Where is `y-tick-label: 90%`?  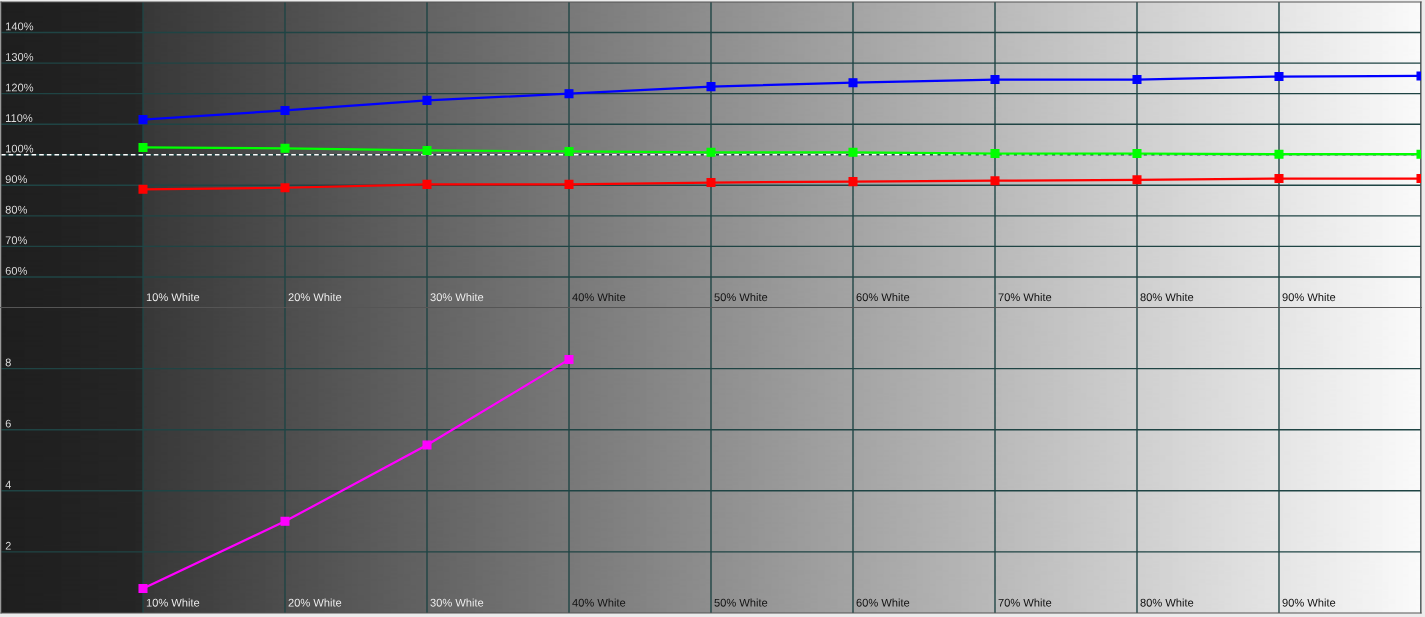
y-tick-label: 90% is located at coordinates (16, 179).